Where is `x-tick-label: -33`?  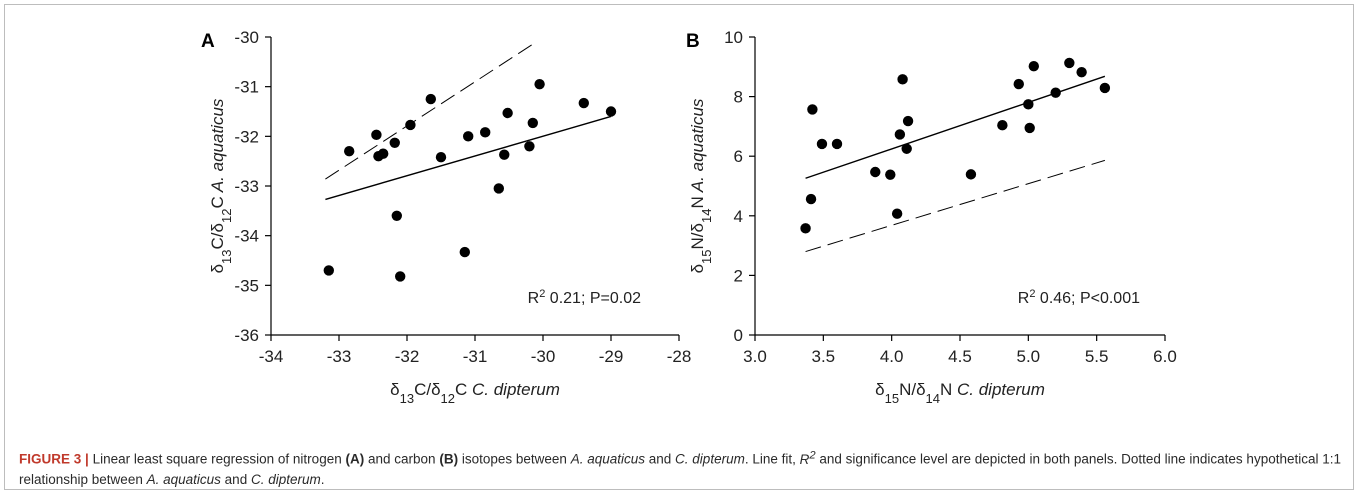
x-tick-label: -33 is located at coordinates (339, 356).